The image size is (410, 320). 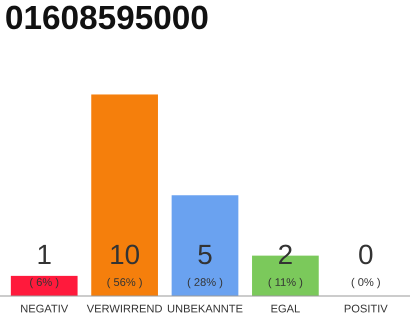 What do you see at coordinates (44, 308) in the screenshot?
I see `x-tick-label: NEGATIV` at bounding box center [44, 308].